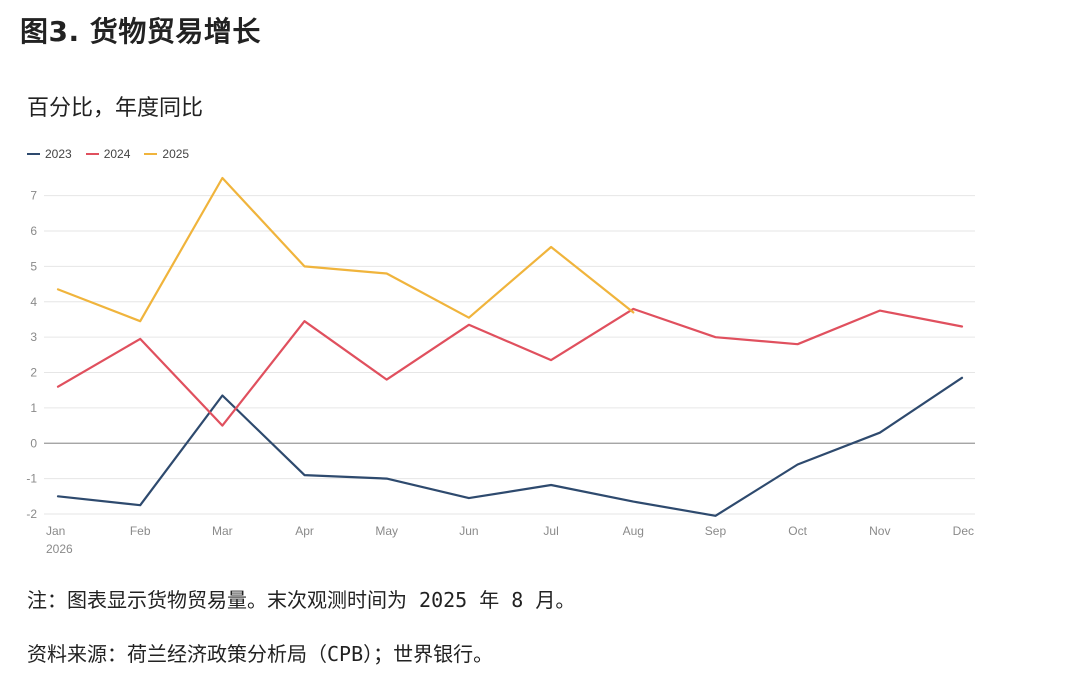 The image size is (1078, 676). Describe the element at coordinates (345, 249) in the screenshot. I see `series-line-2025` at that location.